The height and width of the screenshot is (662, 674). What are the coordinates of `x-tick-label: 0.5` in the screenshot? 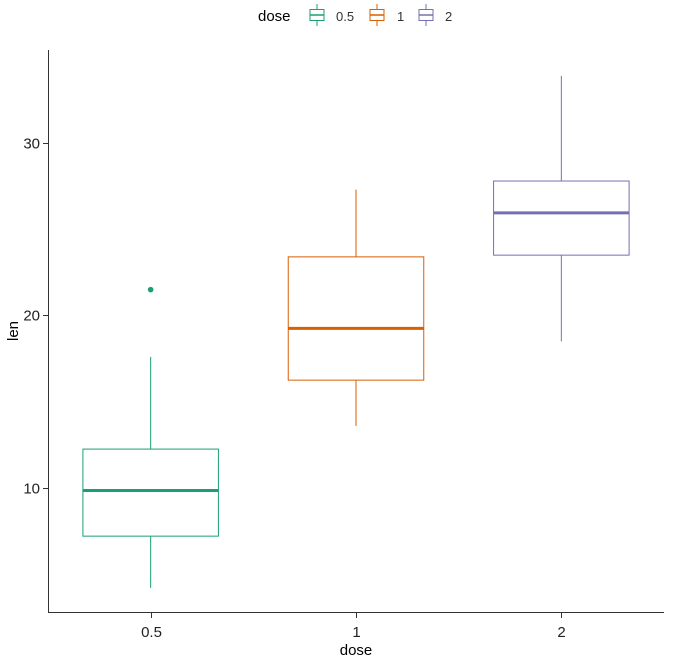 It's located at (151, 632).